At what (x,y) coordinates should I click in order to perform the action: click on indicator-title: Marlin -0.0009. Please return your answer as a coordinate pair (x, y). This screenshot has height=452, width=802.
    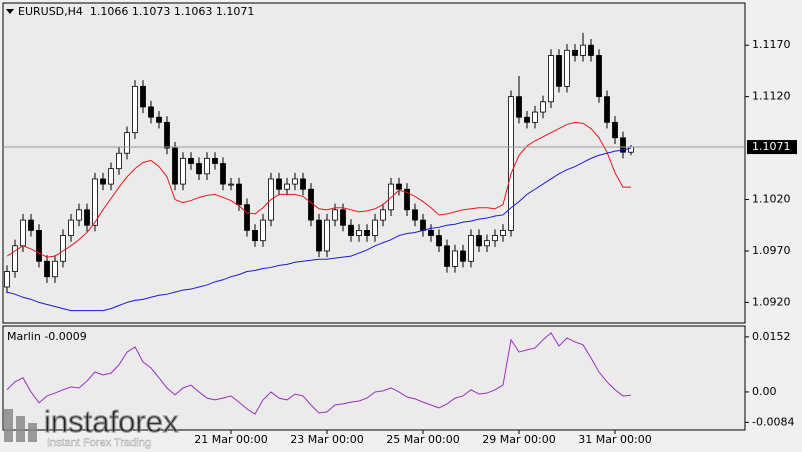
    Looking at the image, I should click on (47, 336).